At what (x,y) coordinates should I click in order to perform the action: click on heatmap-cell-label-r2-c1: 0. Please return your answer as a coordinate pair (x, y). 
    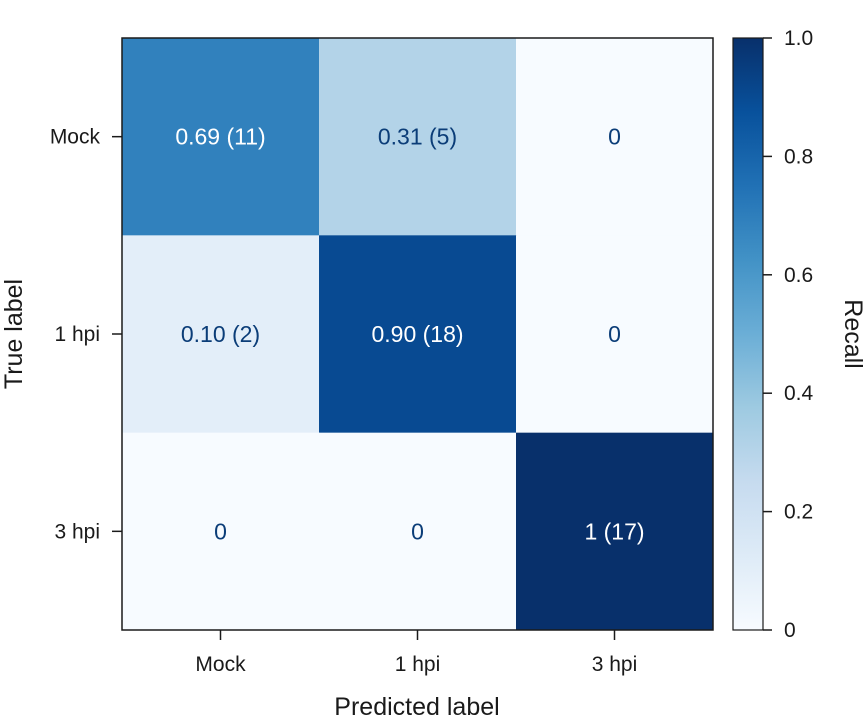
    Looking at the image, I should click on (417, 531).